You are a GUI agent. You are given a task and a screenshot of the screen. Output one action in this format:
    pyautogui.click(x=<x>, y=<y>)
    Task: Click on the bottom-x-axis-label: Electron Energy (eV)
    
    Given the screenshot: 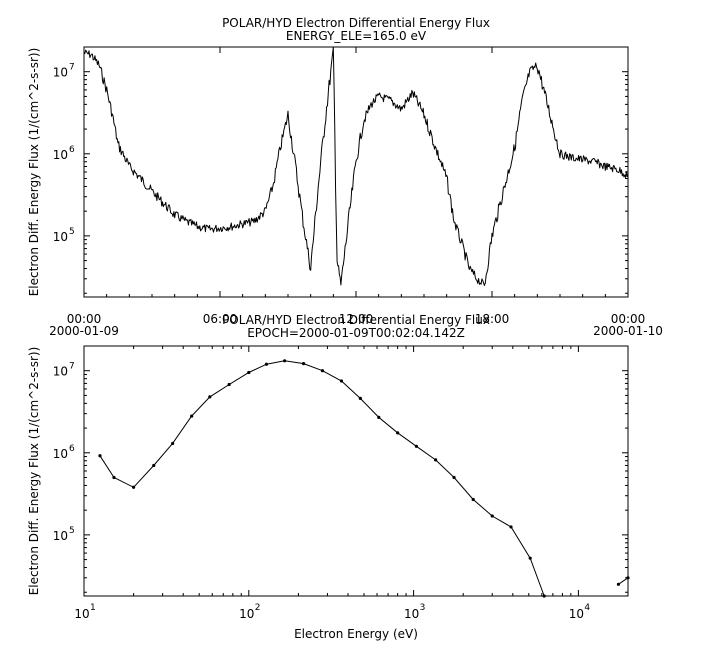 What is the action you would take?
    pyautogui.click(x=356, y=634)
    